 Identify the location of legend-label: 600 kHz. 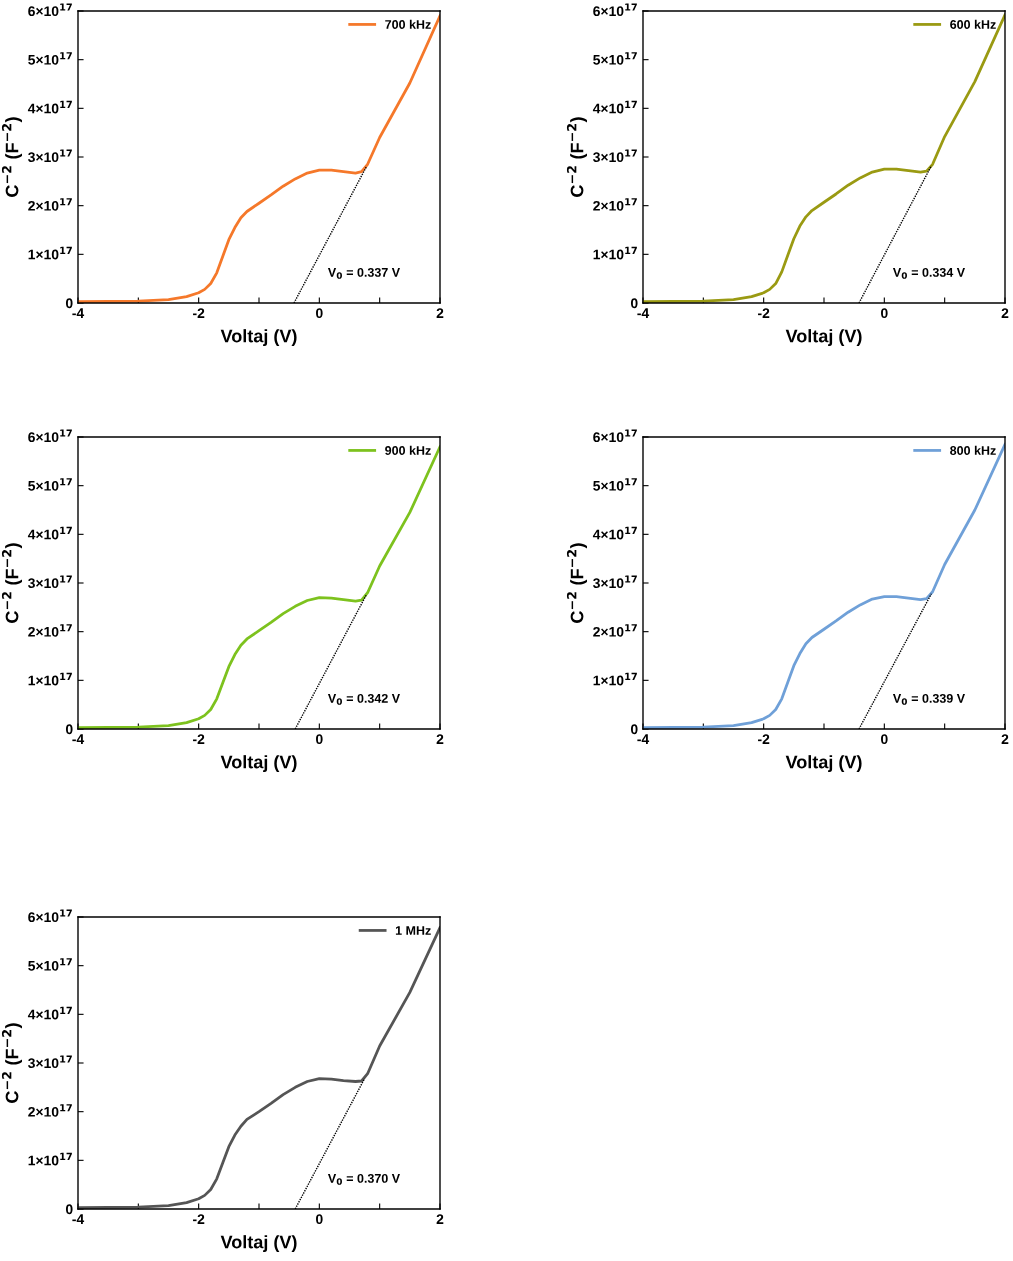
(973, 24).